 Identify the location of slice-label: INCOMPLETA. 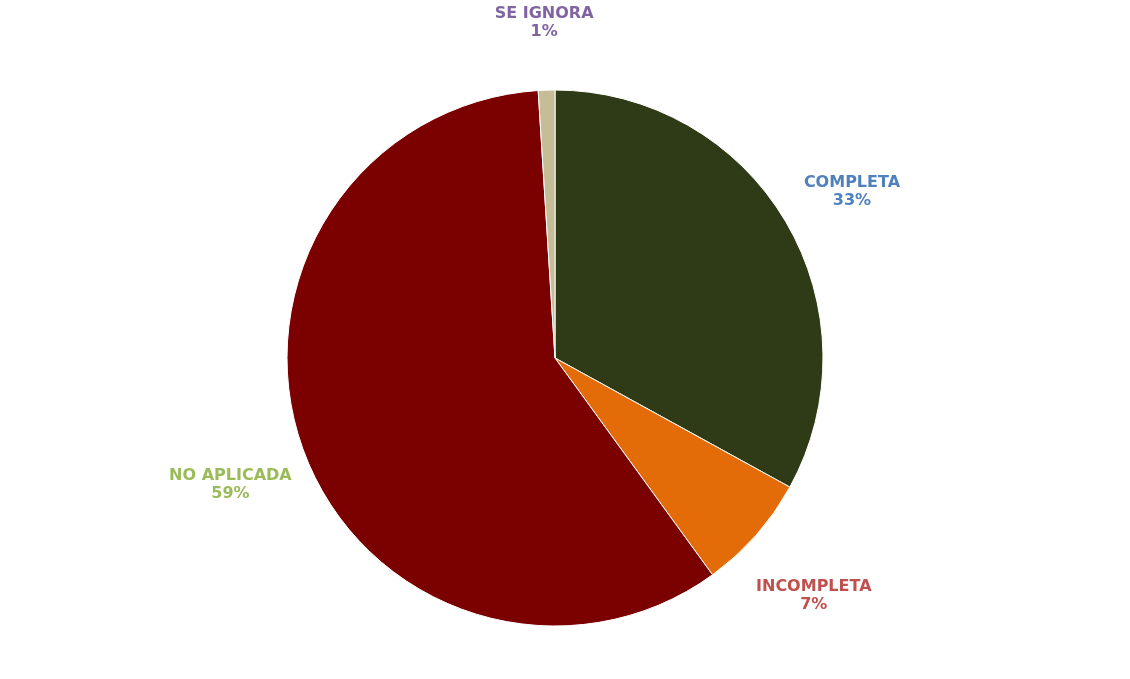
(814, 586).